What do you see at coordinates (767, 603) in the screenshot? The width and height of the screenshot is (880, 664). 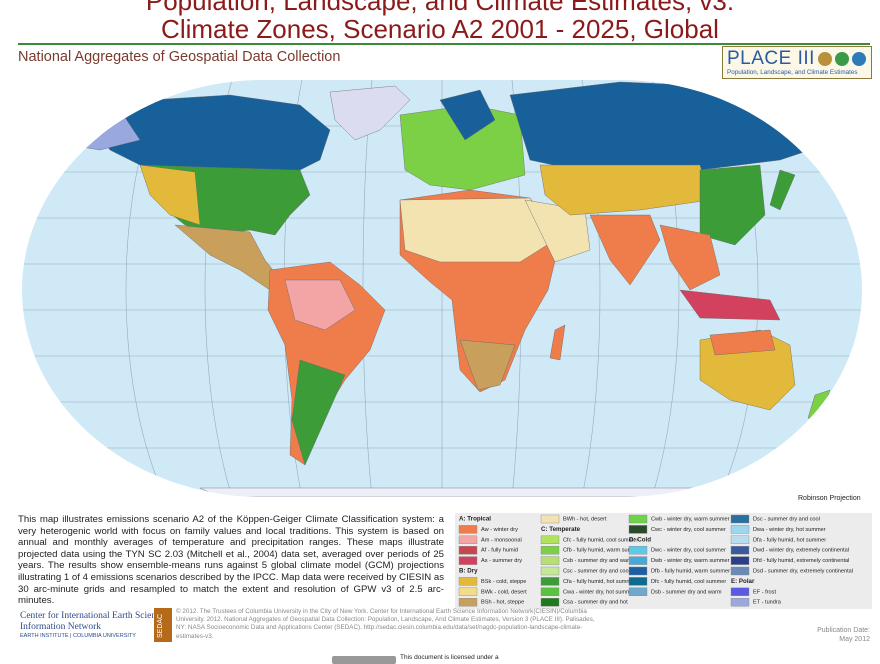 I see `legend-label: ET - tundra` at bounding box center [767, 603].